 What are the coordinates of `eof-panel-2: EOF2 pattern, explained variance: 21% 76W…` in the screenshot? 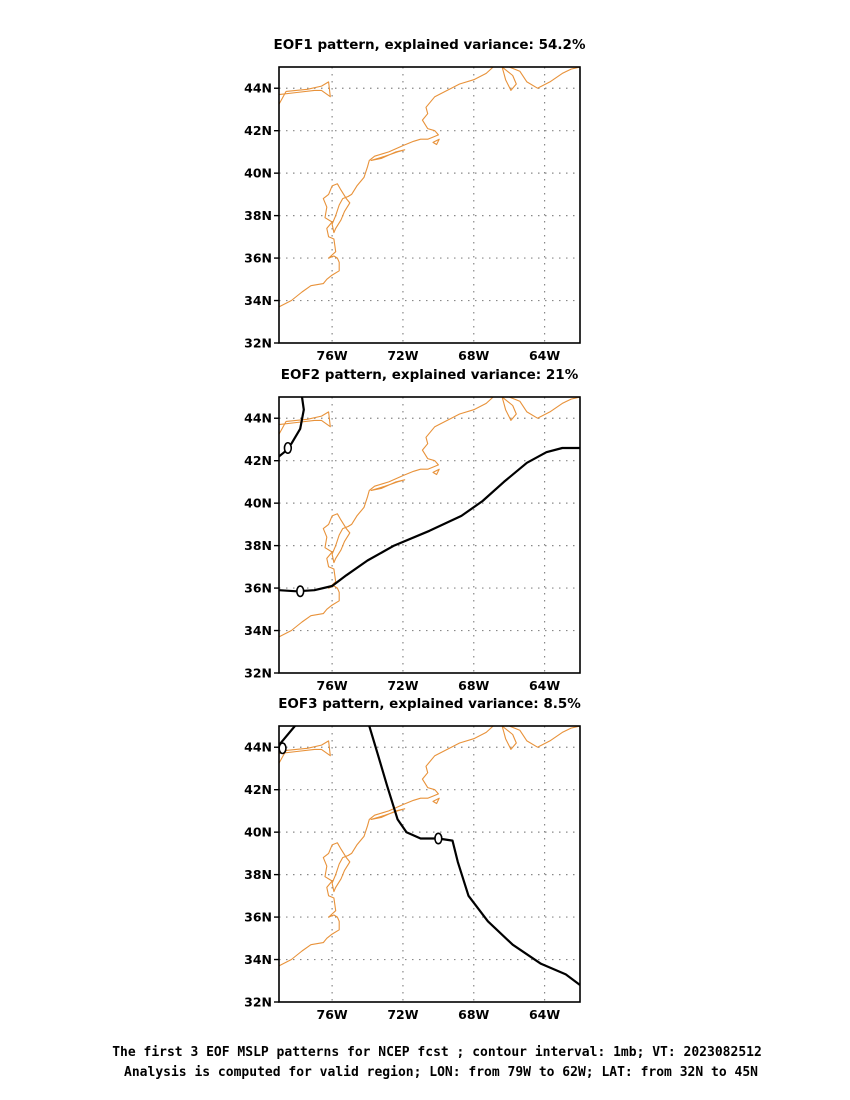 It's located at (412, 530).